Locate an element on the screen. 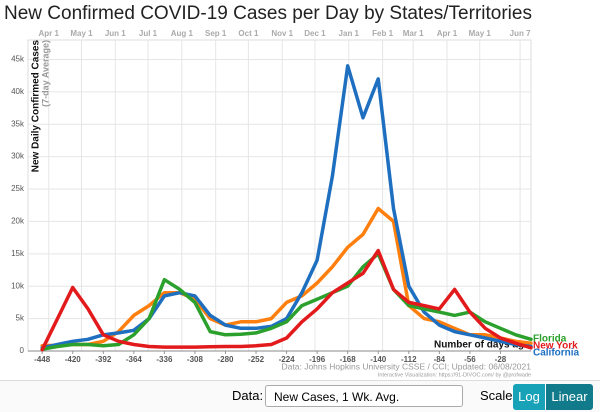  top-tick-label: Jun 1 is located at coordinates (115, 33).